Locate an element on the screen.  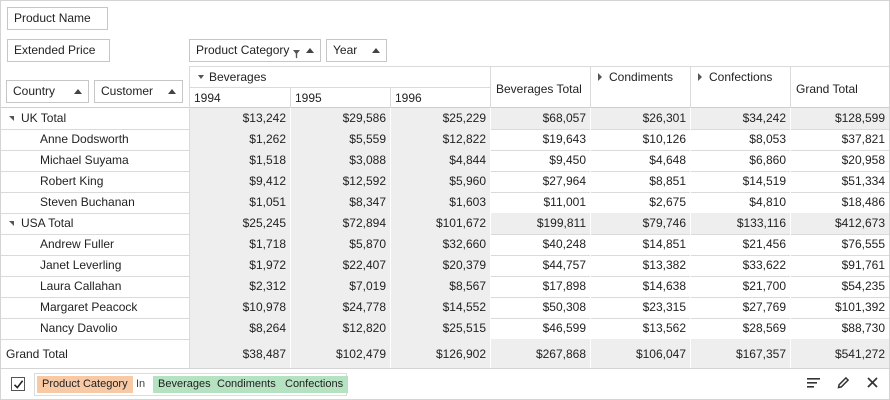
field-product-category: Product Category is located at coordinates (255, 50).